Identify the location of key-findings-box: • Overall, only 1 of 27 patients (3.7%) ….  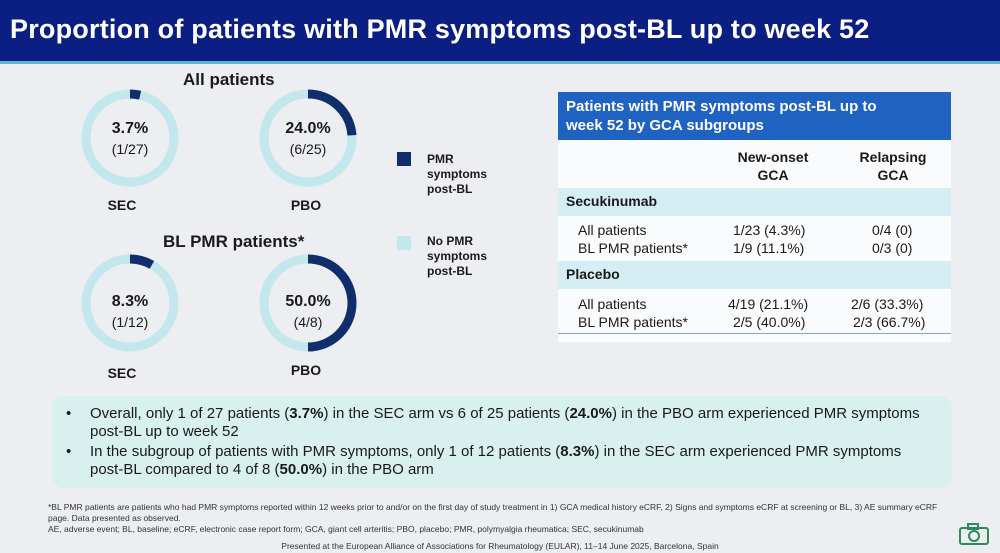
(502, 442).